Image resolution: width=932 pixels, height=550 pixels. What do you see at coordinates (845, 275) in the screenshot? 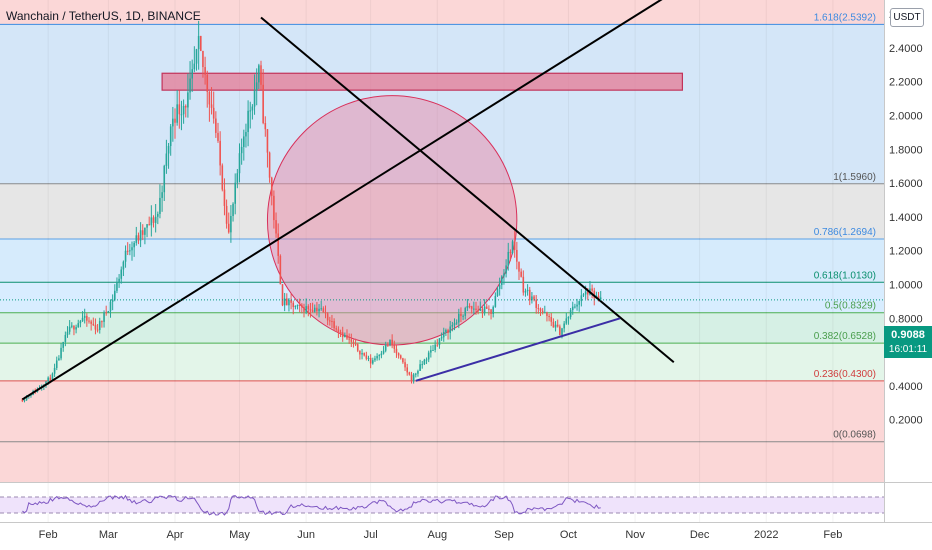
I see `fib-label: 0.618(1.0130)` at bounding box center [845, 275].